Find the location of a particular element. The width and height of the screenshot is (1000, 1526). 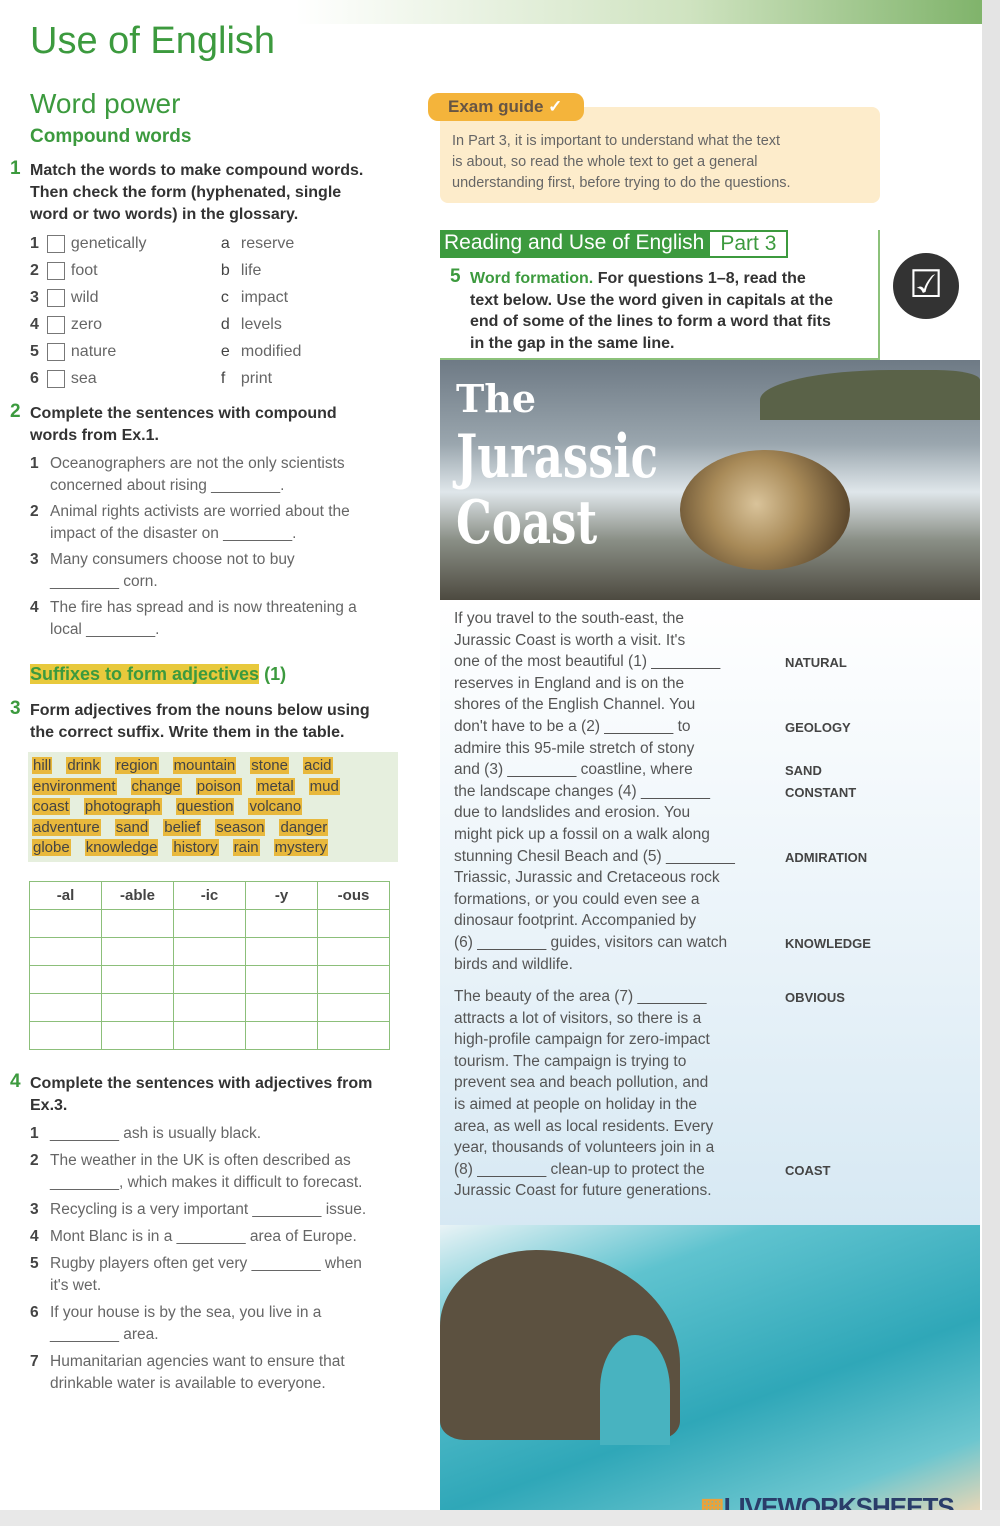

passage-line: Triassic, Jurassic and Cretaceous rock is located at coordinates (587, 878).